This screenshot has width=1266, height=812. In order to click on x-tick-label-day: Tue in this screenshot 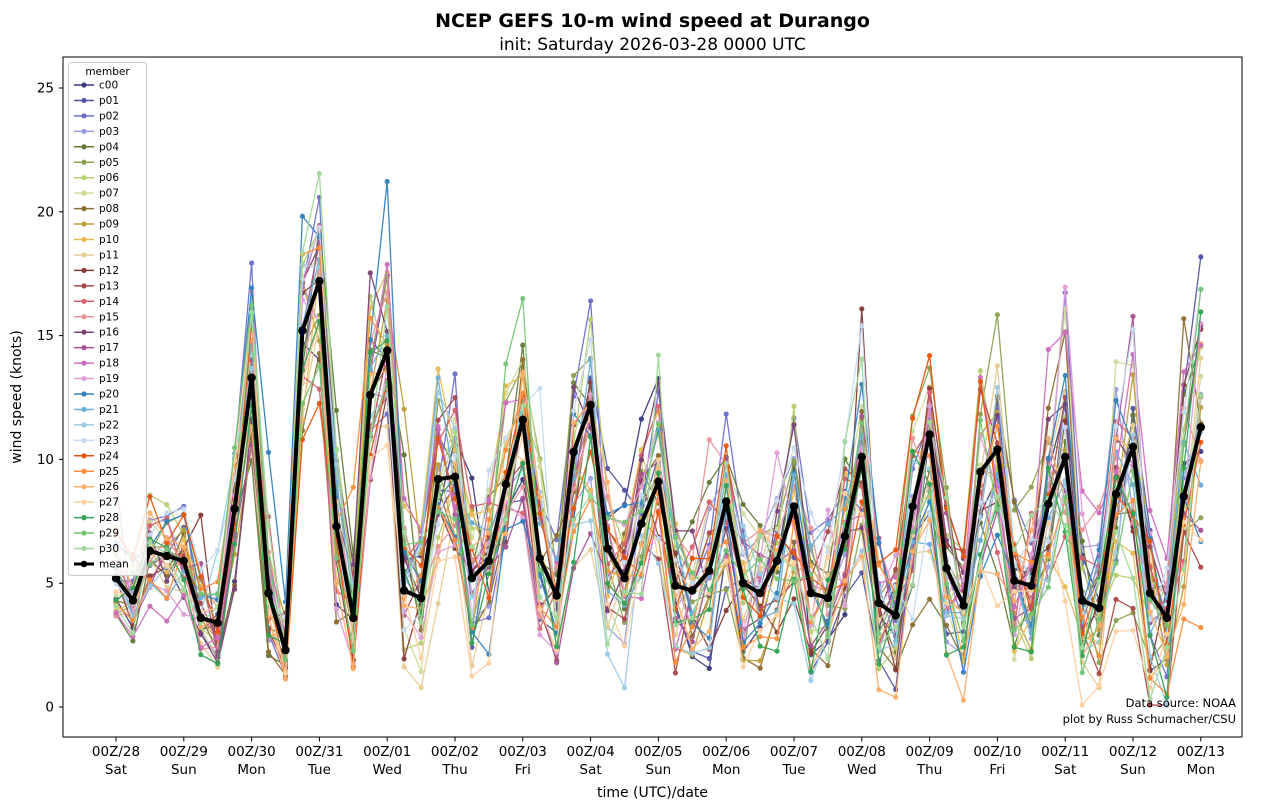, I will do `click(793, 770)`.